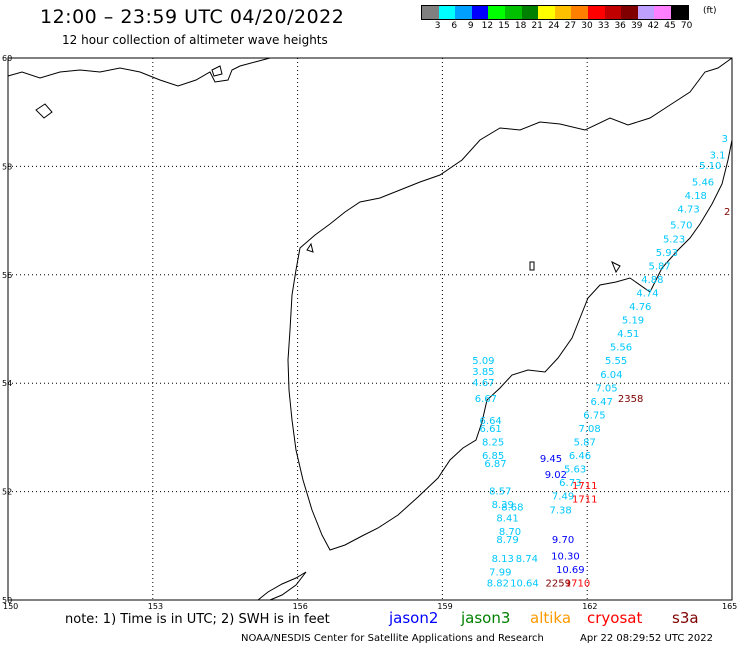 Image resolution: width=740 pixels, height=650 pixels. Describe the element at coordinates (563, 540) in the screenshot. I see `wave-height-value: 9.70` at that location.